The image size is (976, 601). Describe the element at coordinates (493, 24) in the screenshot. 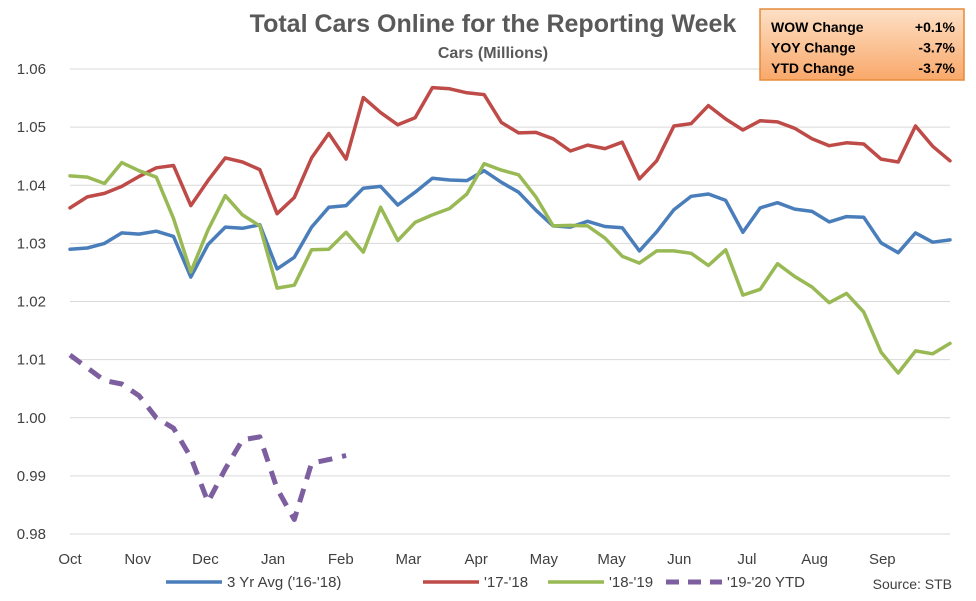

I see `chart-title: Total Cars Online for the Reporting Week` at that location.